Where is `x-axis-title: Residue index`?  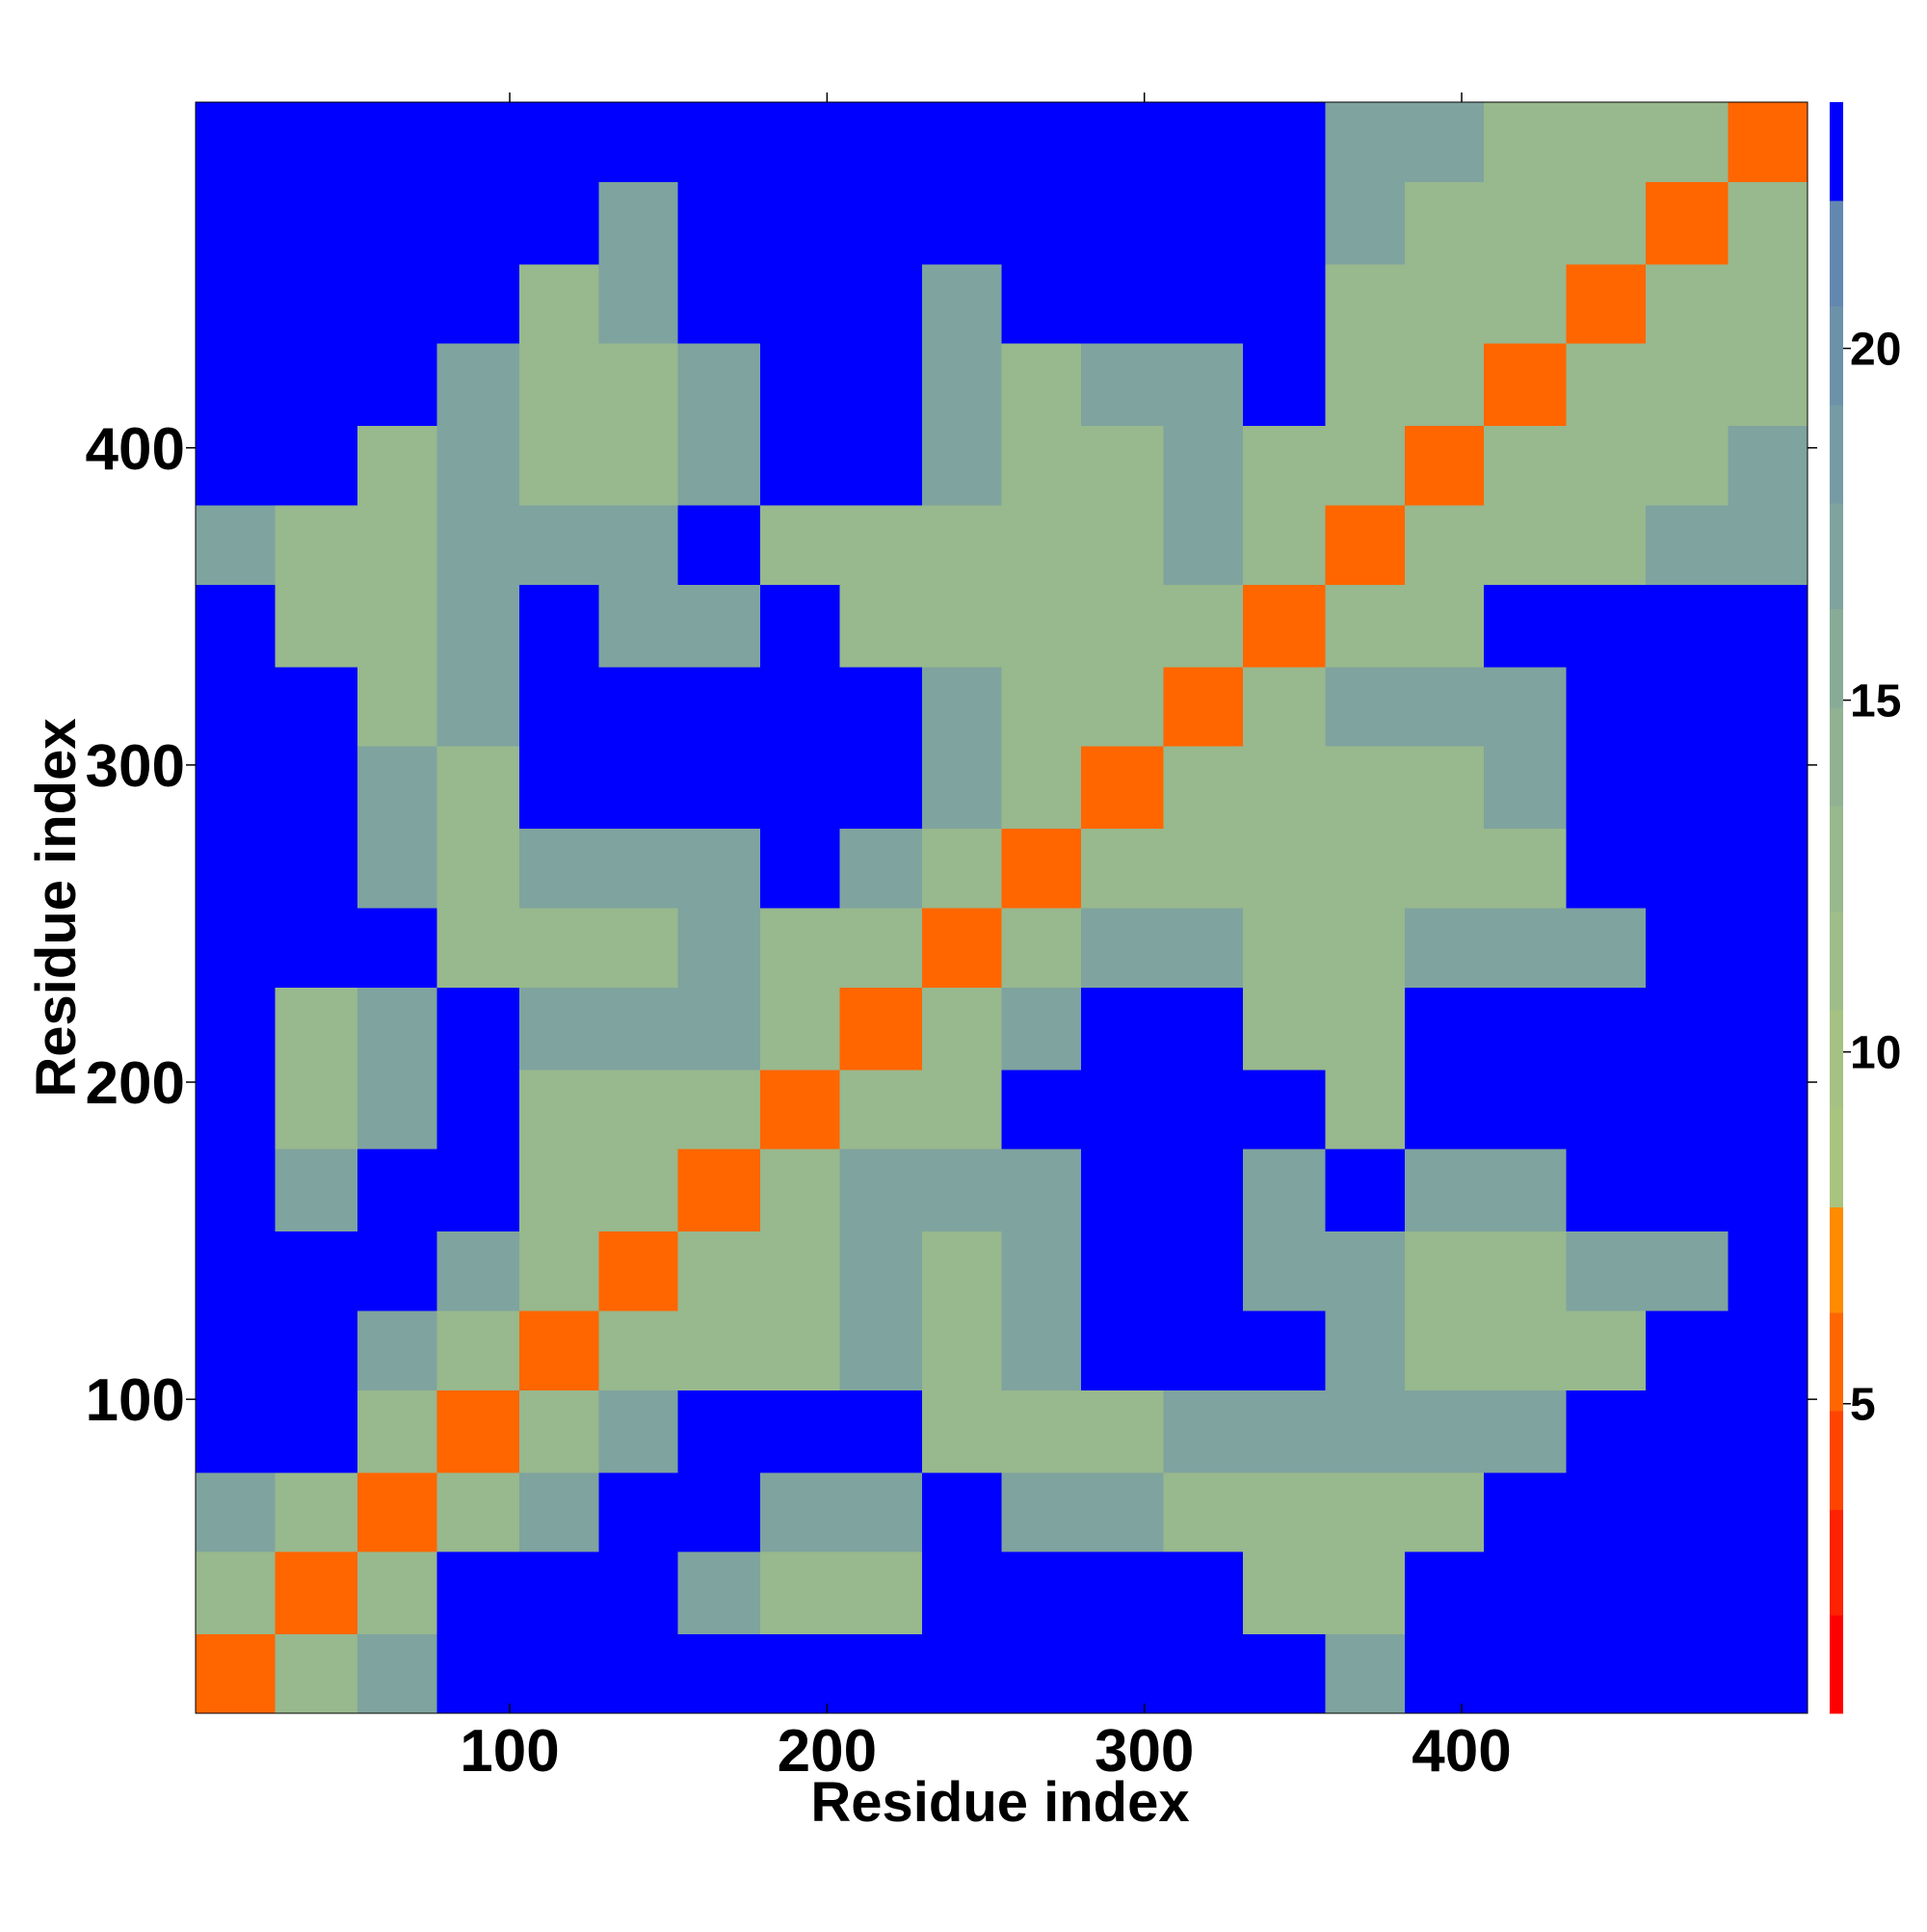
x-axis-title: Residue index is located at coordinates (1000, 1802).